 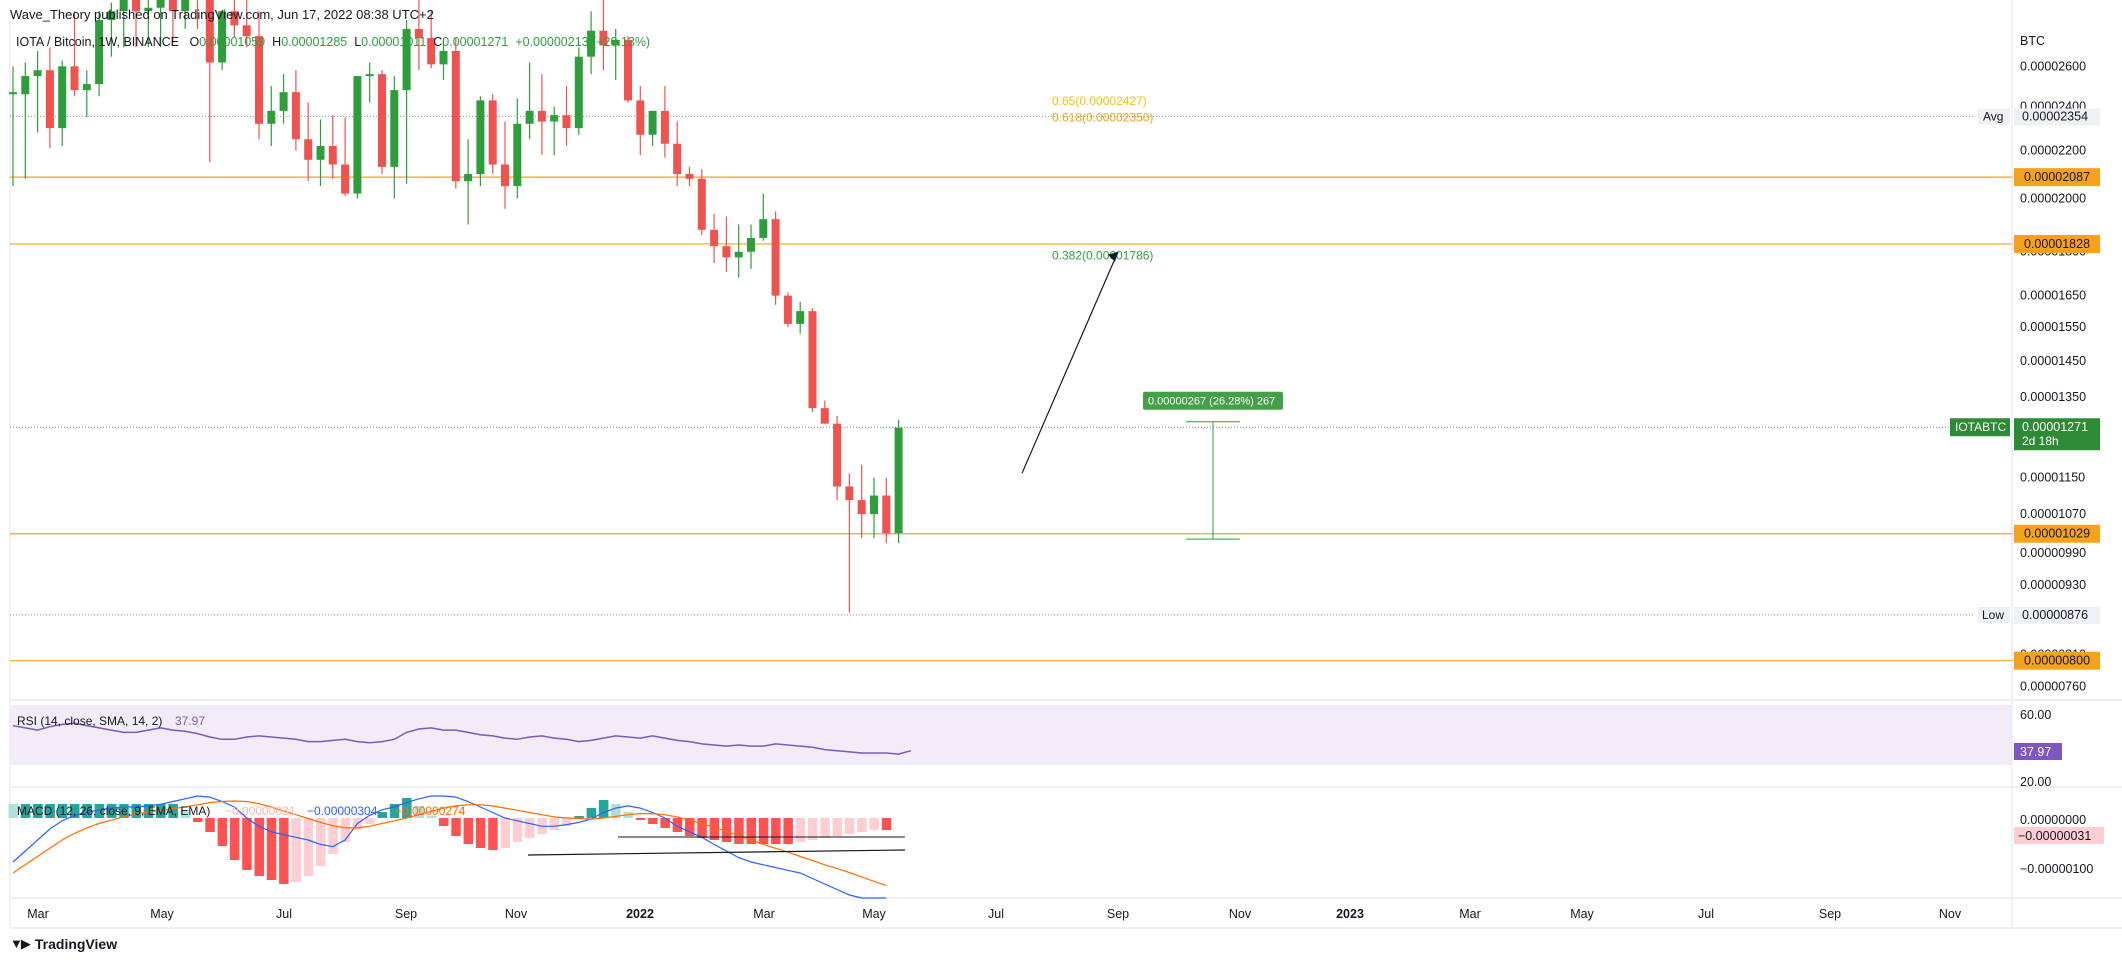 I want to click on ohlc-close: 0.00001271, so click(x=475, y=42).